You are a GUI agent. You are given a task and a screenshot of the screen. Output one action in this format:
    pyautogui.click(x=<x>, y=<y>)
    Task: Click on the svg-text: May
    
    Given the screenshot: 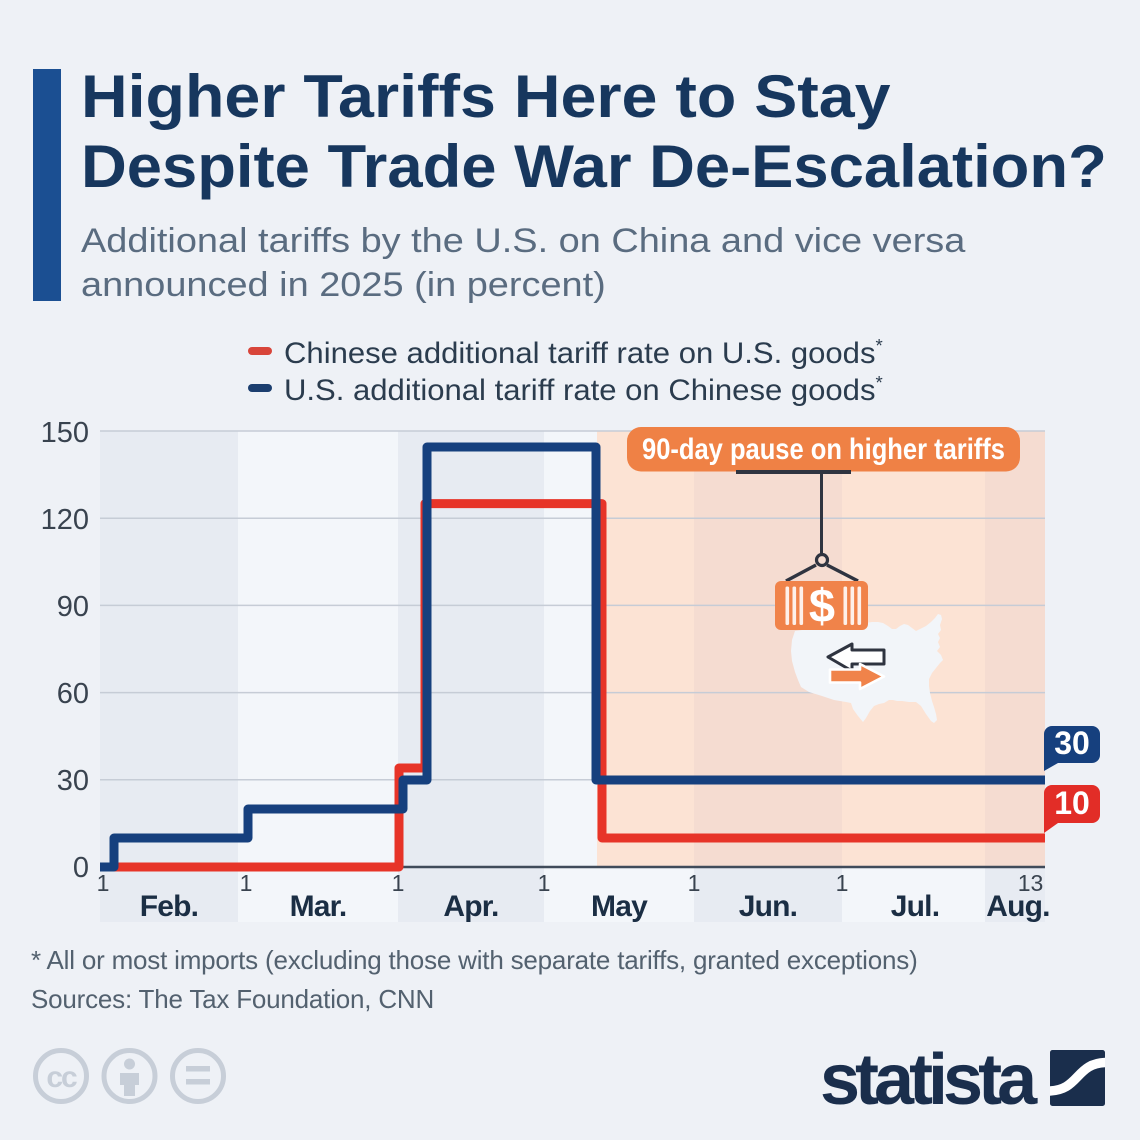 What is the action you would take?
    pyautogui.click(x=619, y=906)
    